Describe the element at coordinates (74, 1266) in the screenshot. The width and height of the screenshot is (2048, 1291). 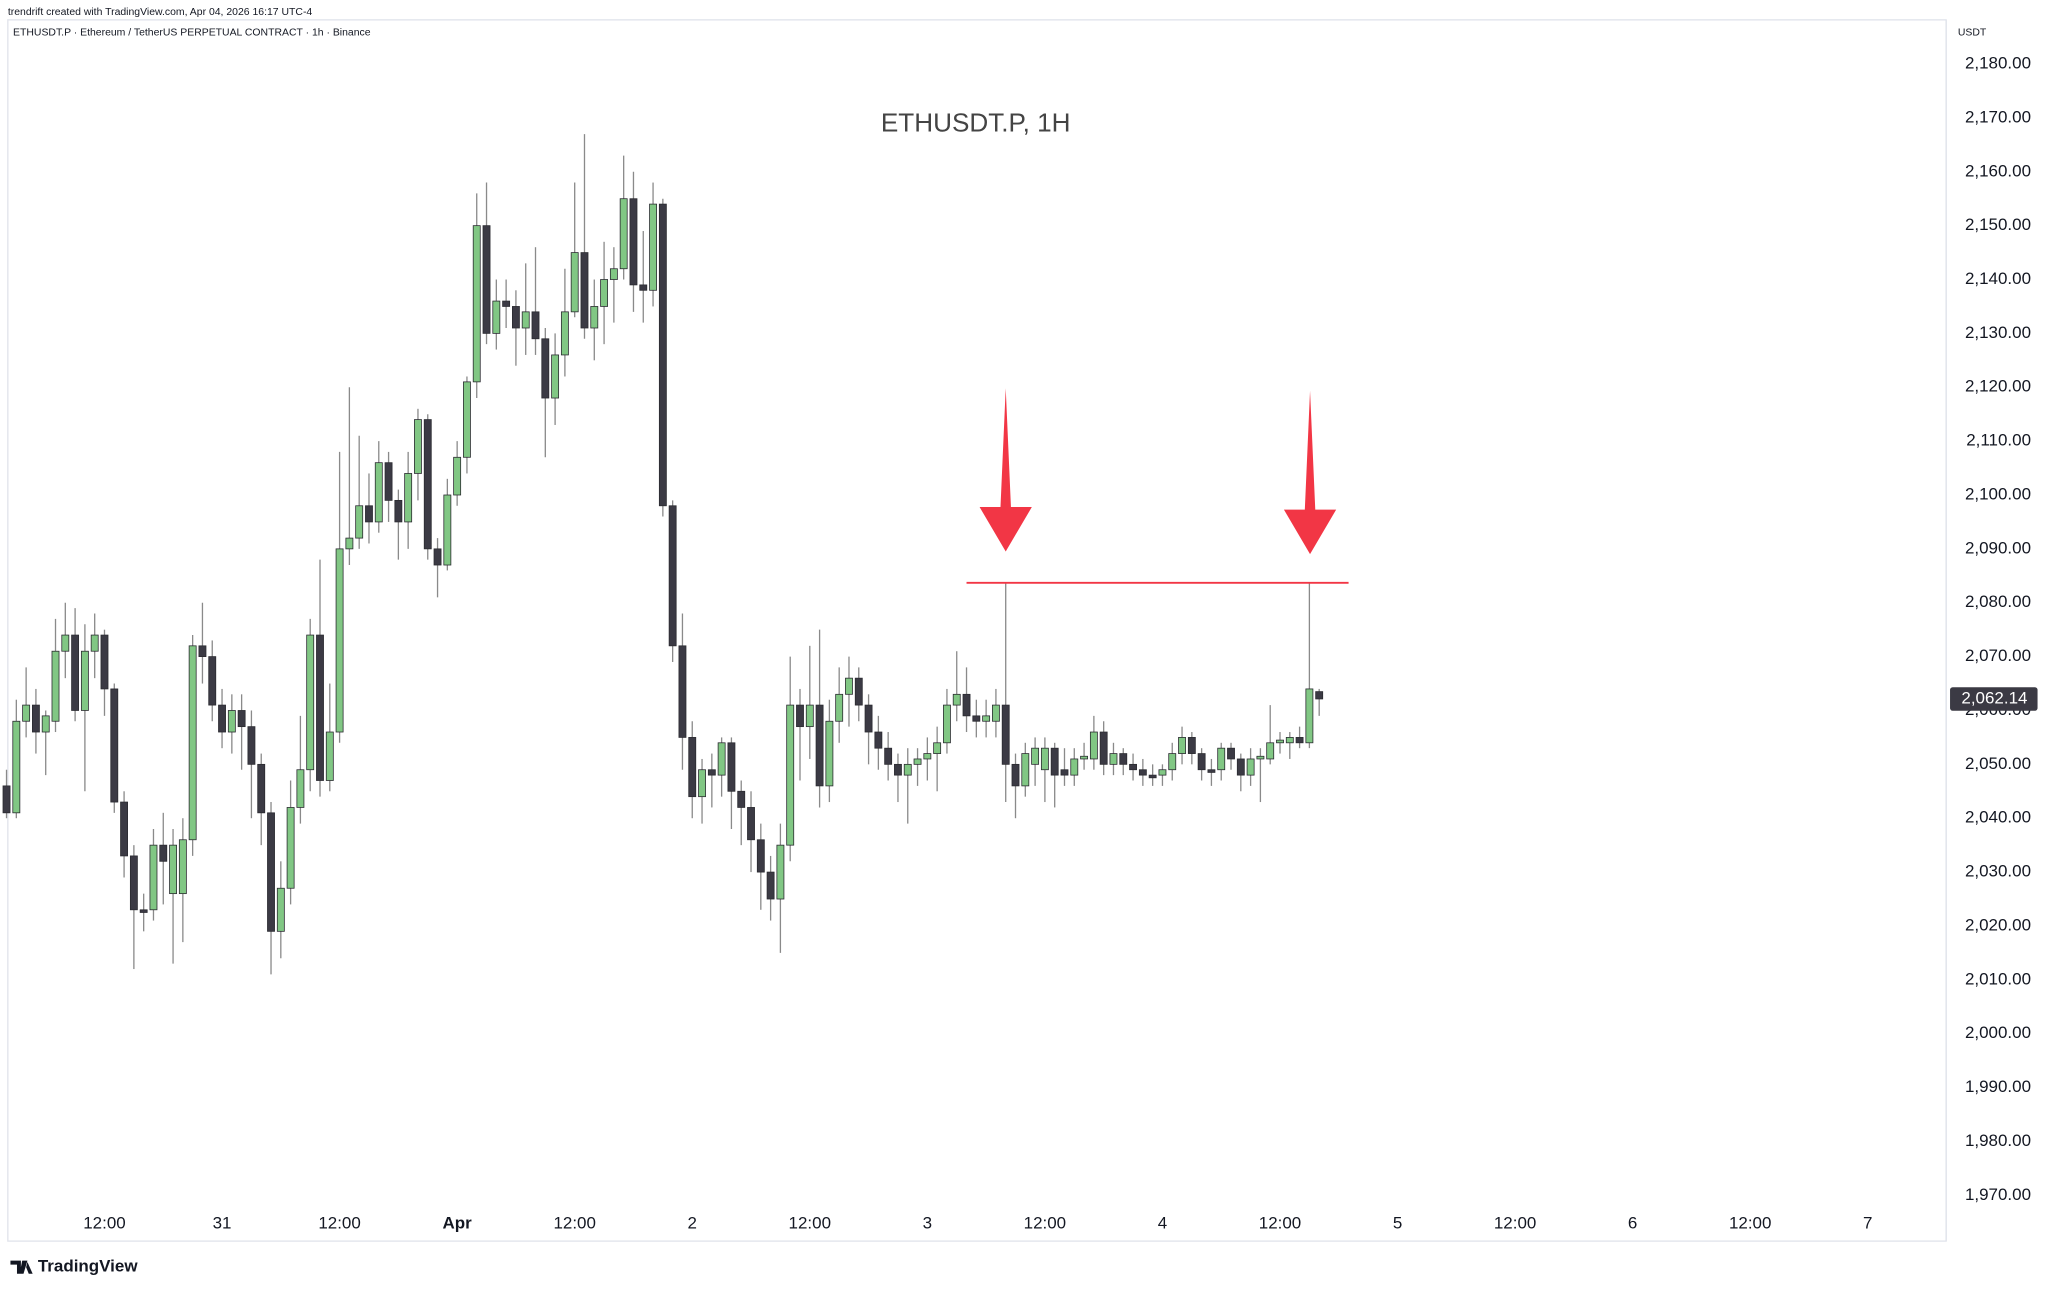
I see `logo: TradingView` at that location.